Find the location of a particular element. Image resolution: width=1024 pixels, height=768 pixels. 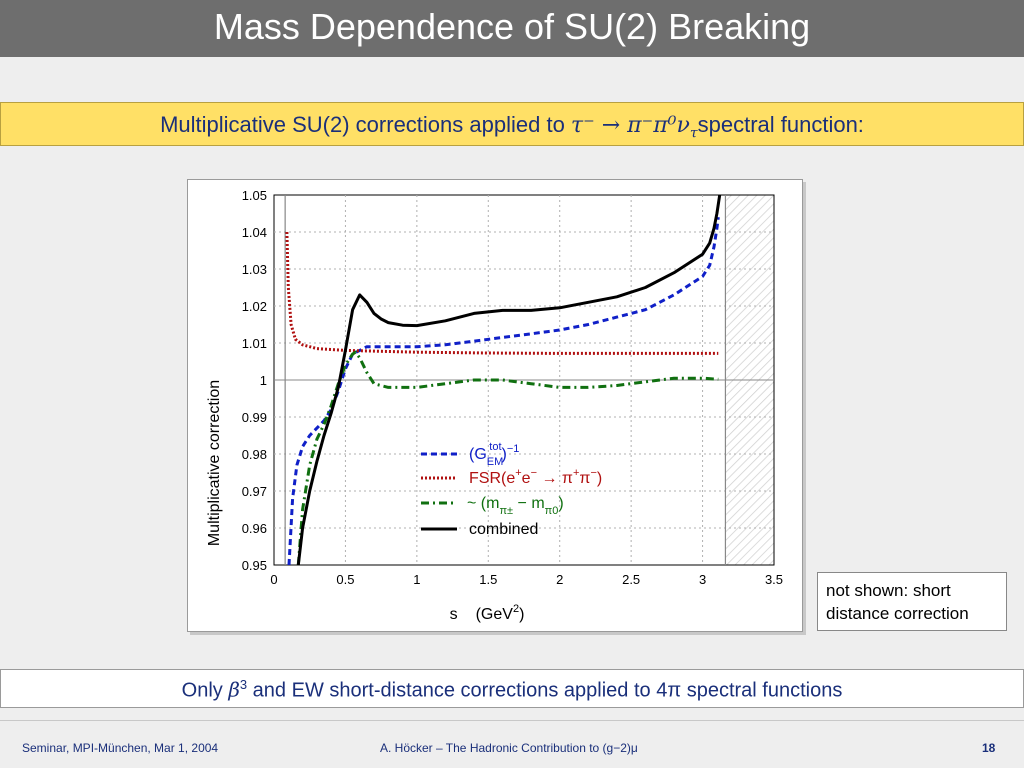

title-bar: Mass Dependence of SU(2) Breaking is located at coordinates (512, 28).